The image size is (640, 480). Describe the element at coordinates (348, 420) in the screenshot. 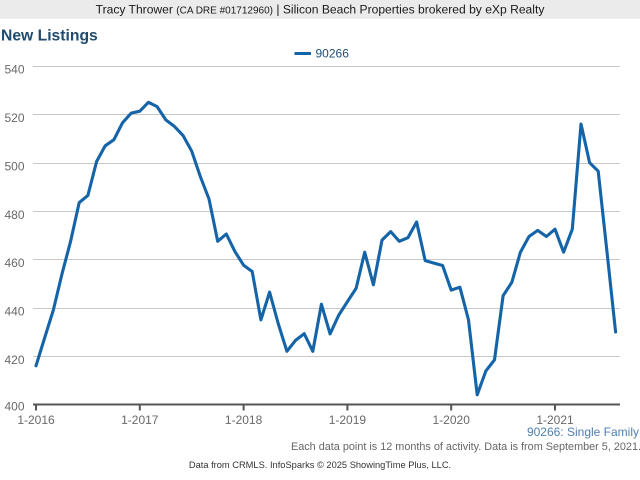

I see `svg-text: 1-2019` at that location.